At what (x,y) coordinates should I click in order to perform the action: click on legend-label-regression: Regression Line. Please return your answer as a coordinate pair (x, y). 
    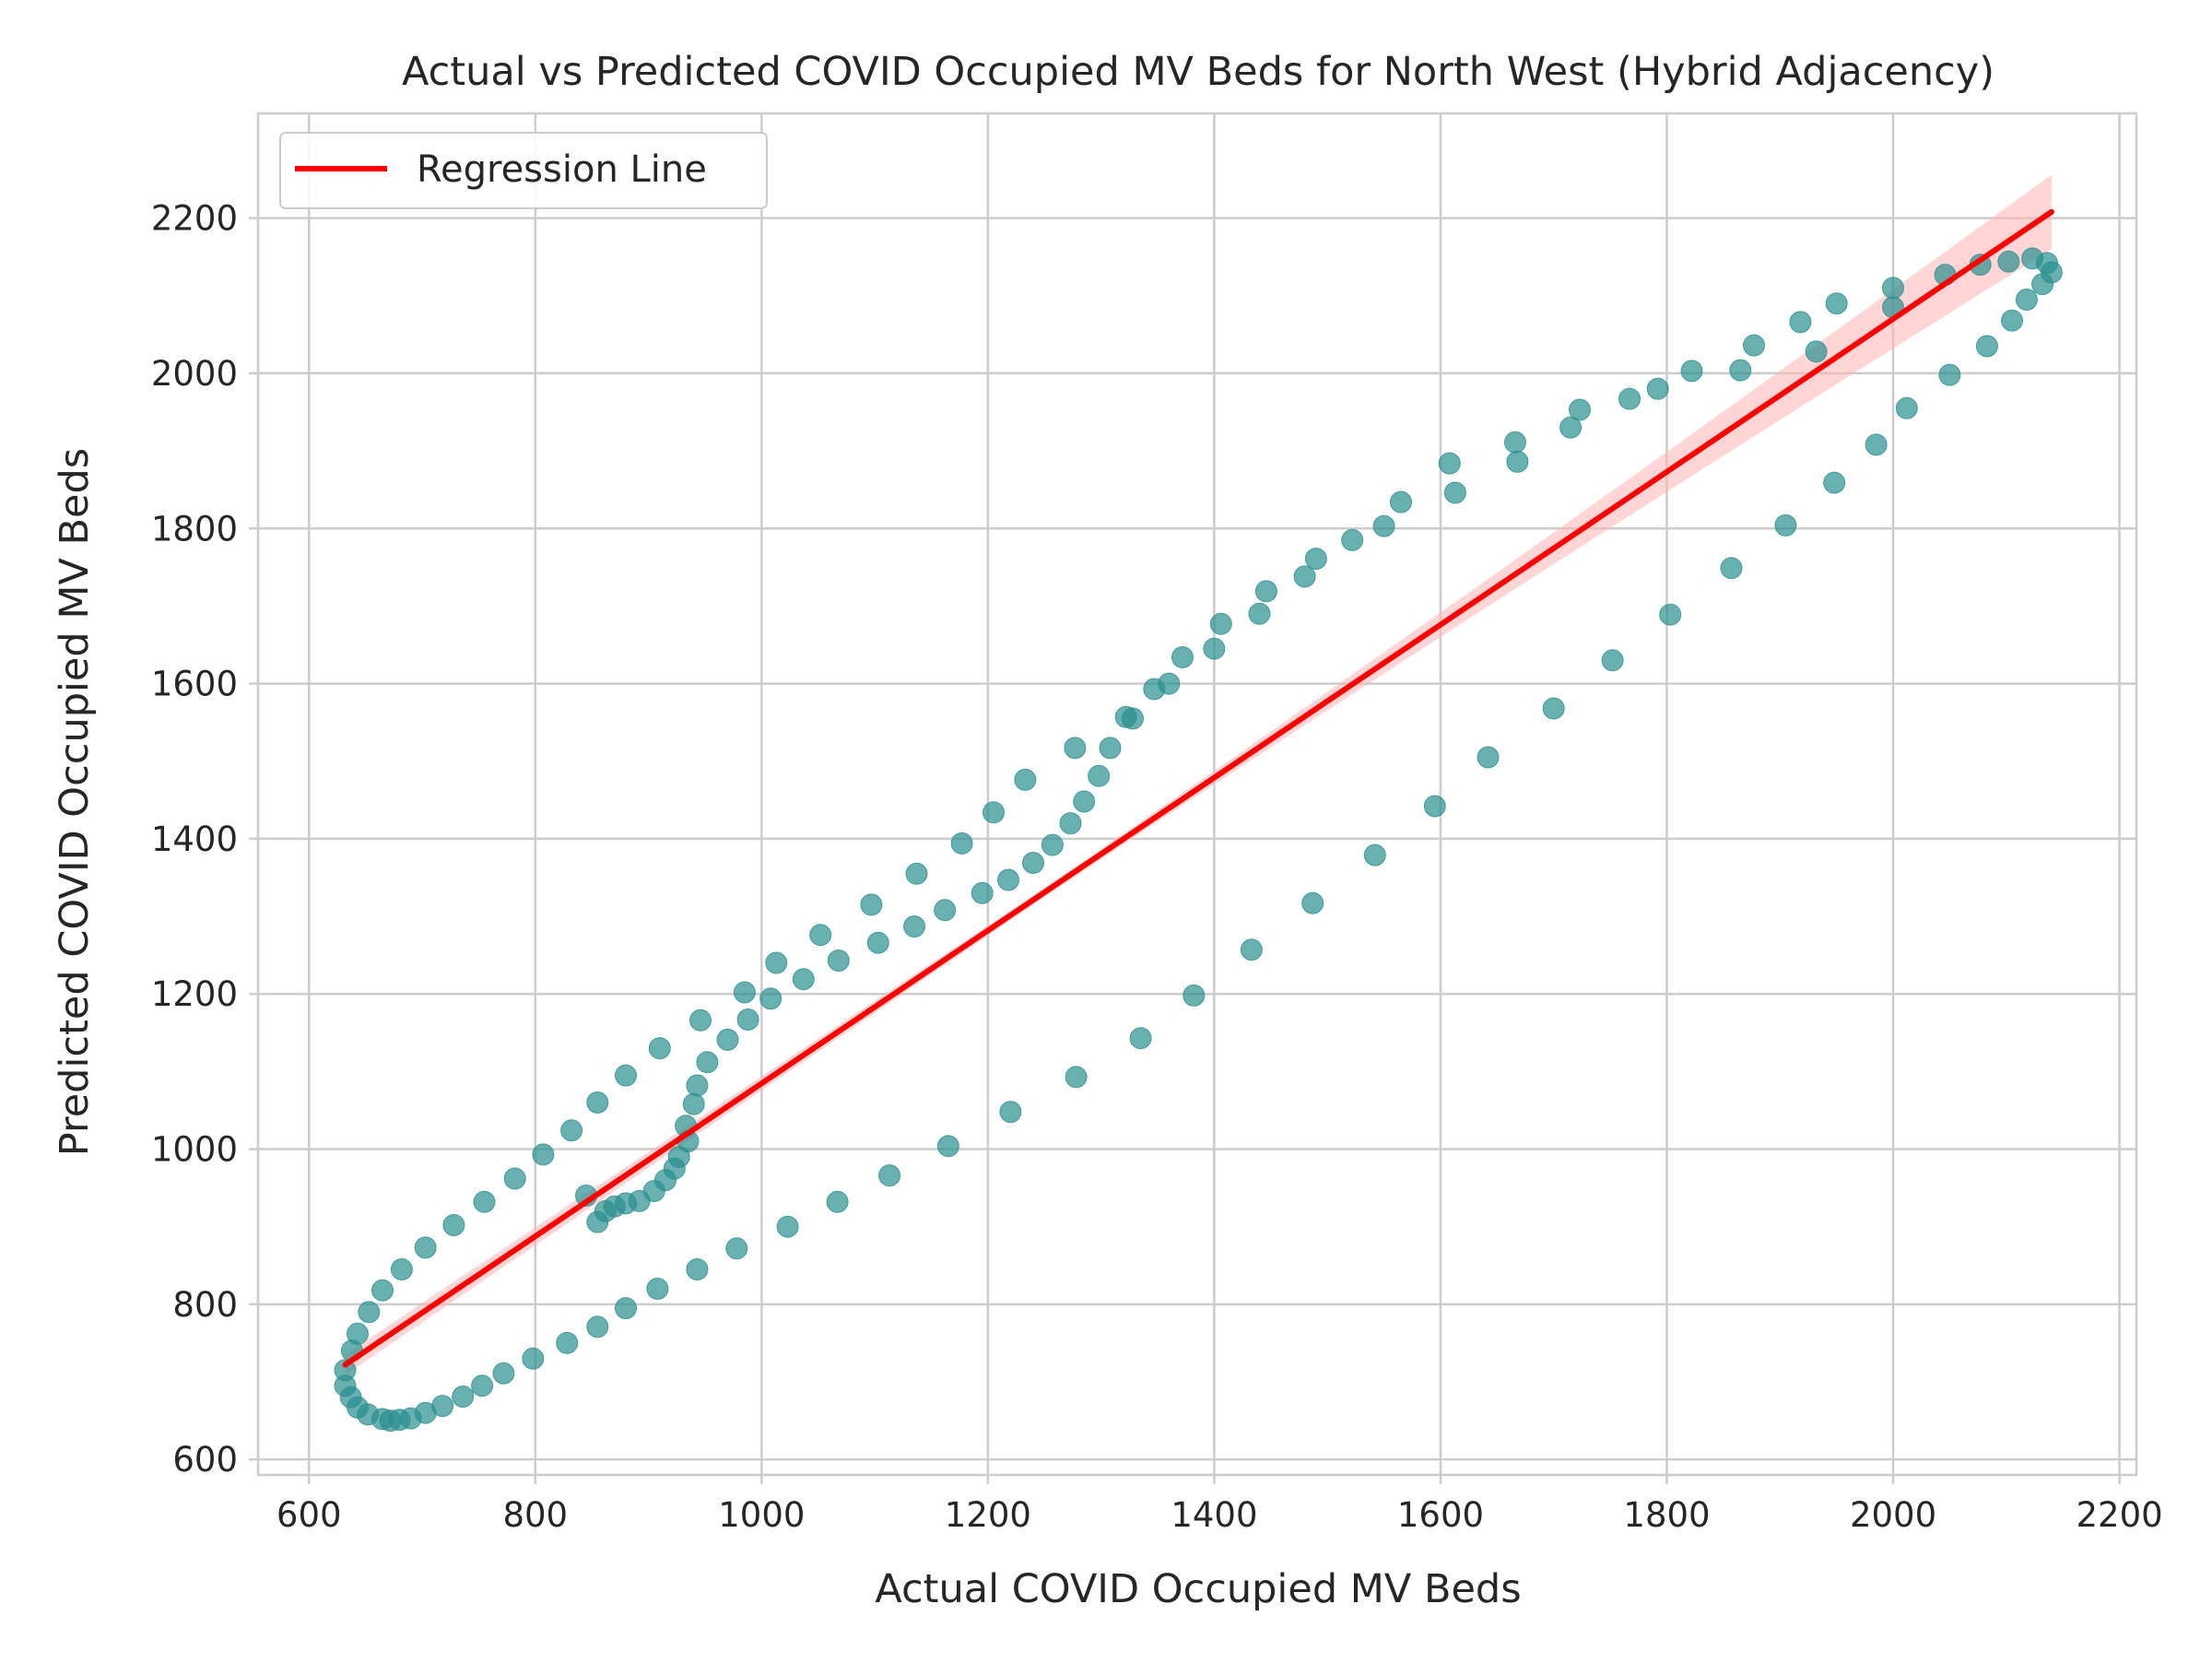
    Looking at the image, I should click on (562, 169).